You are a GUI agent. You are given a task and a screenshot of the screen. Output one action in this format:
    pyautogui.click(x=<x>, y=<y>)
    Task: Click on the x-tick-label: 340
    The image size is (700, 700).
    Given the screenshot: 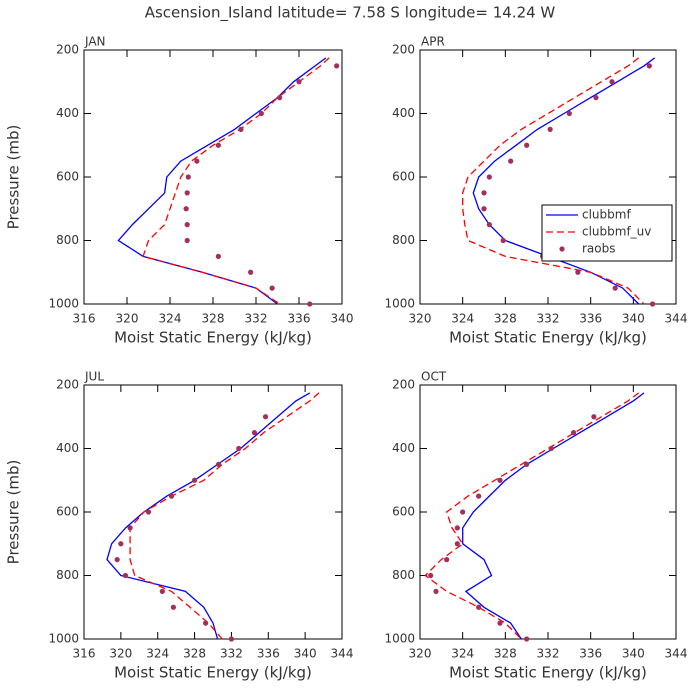 What is the action you would take?
    pyautogui.click(x=305, y=654)
    